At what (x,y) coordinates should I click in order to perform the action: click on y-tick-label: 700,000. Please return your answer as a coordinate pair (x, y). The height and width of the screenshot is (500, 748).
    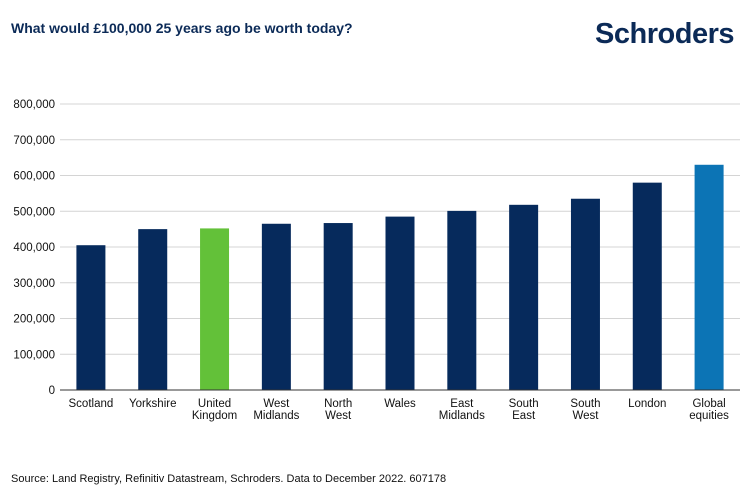
    Looking at the image, I should click on (34, 141).